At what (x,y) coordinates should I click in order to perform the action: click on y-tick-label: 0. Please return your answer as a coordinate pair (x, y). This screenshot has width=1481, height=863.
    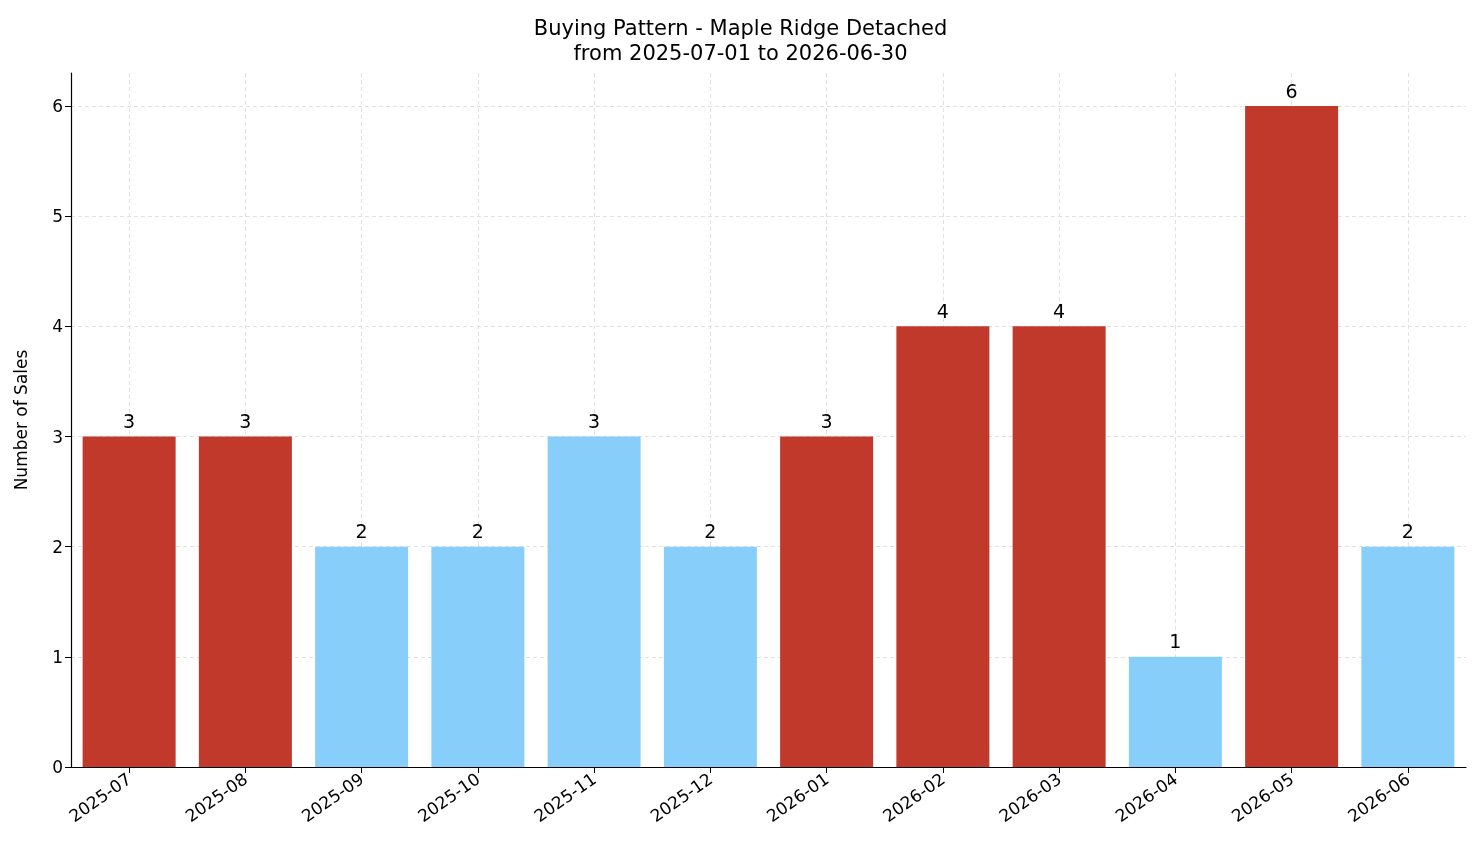
    Looking at the image, I should click on (57, 767).